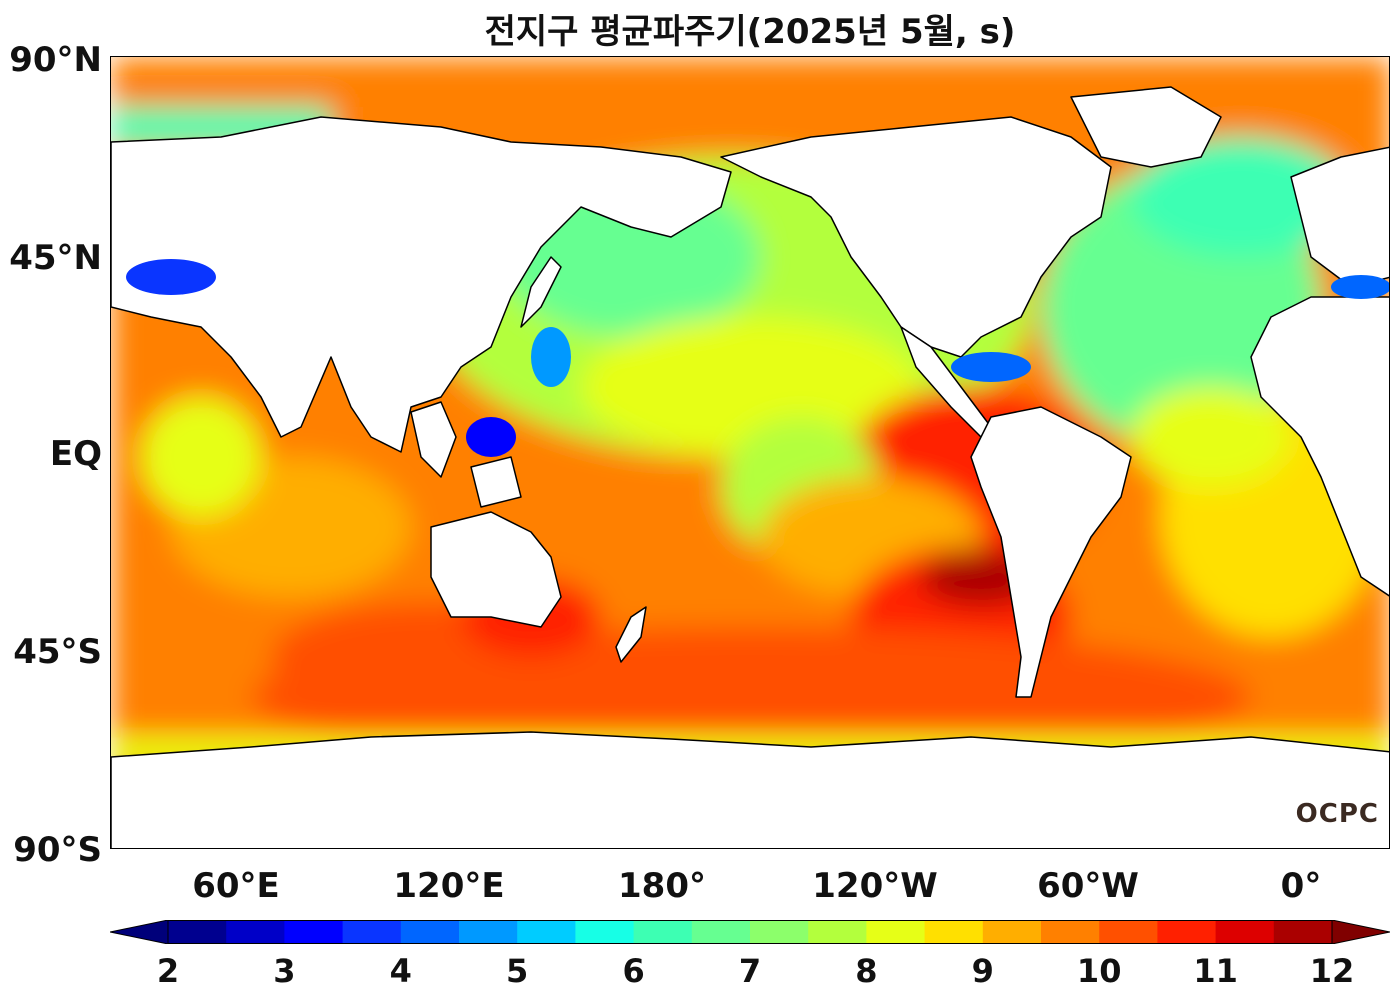 The image size is (1400, 1006). Describe the element at coordinates (1337, 814) in the screenshot. I see `ocpc-watermark: OCPC` at that location.